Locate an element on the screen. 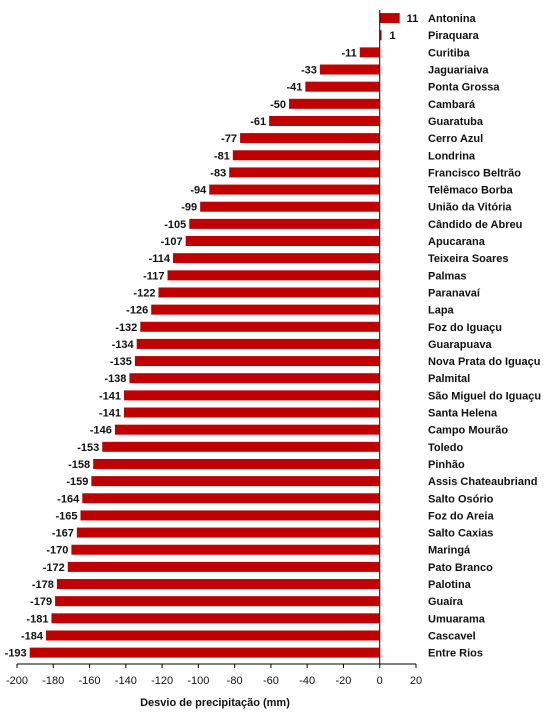 This screenshot has height=713, width=550. bar-value-label: -164 is located at coordinates (68, 499).